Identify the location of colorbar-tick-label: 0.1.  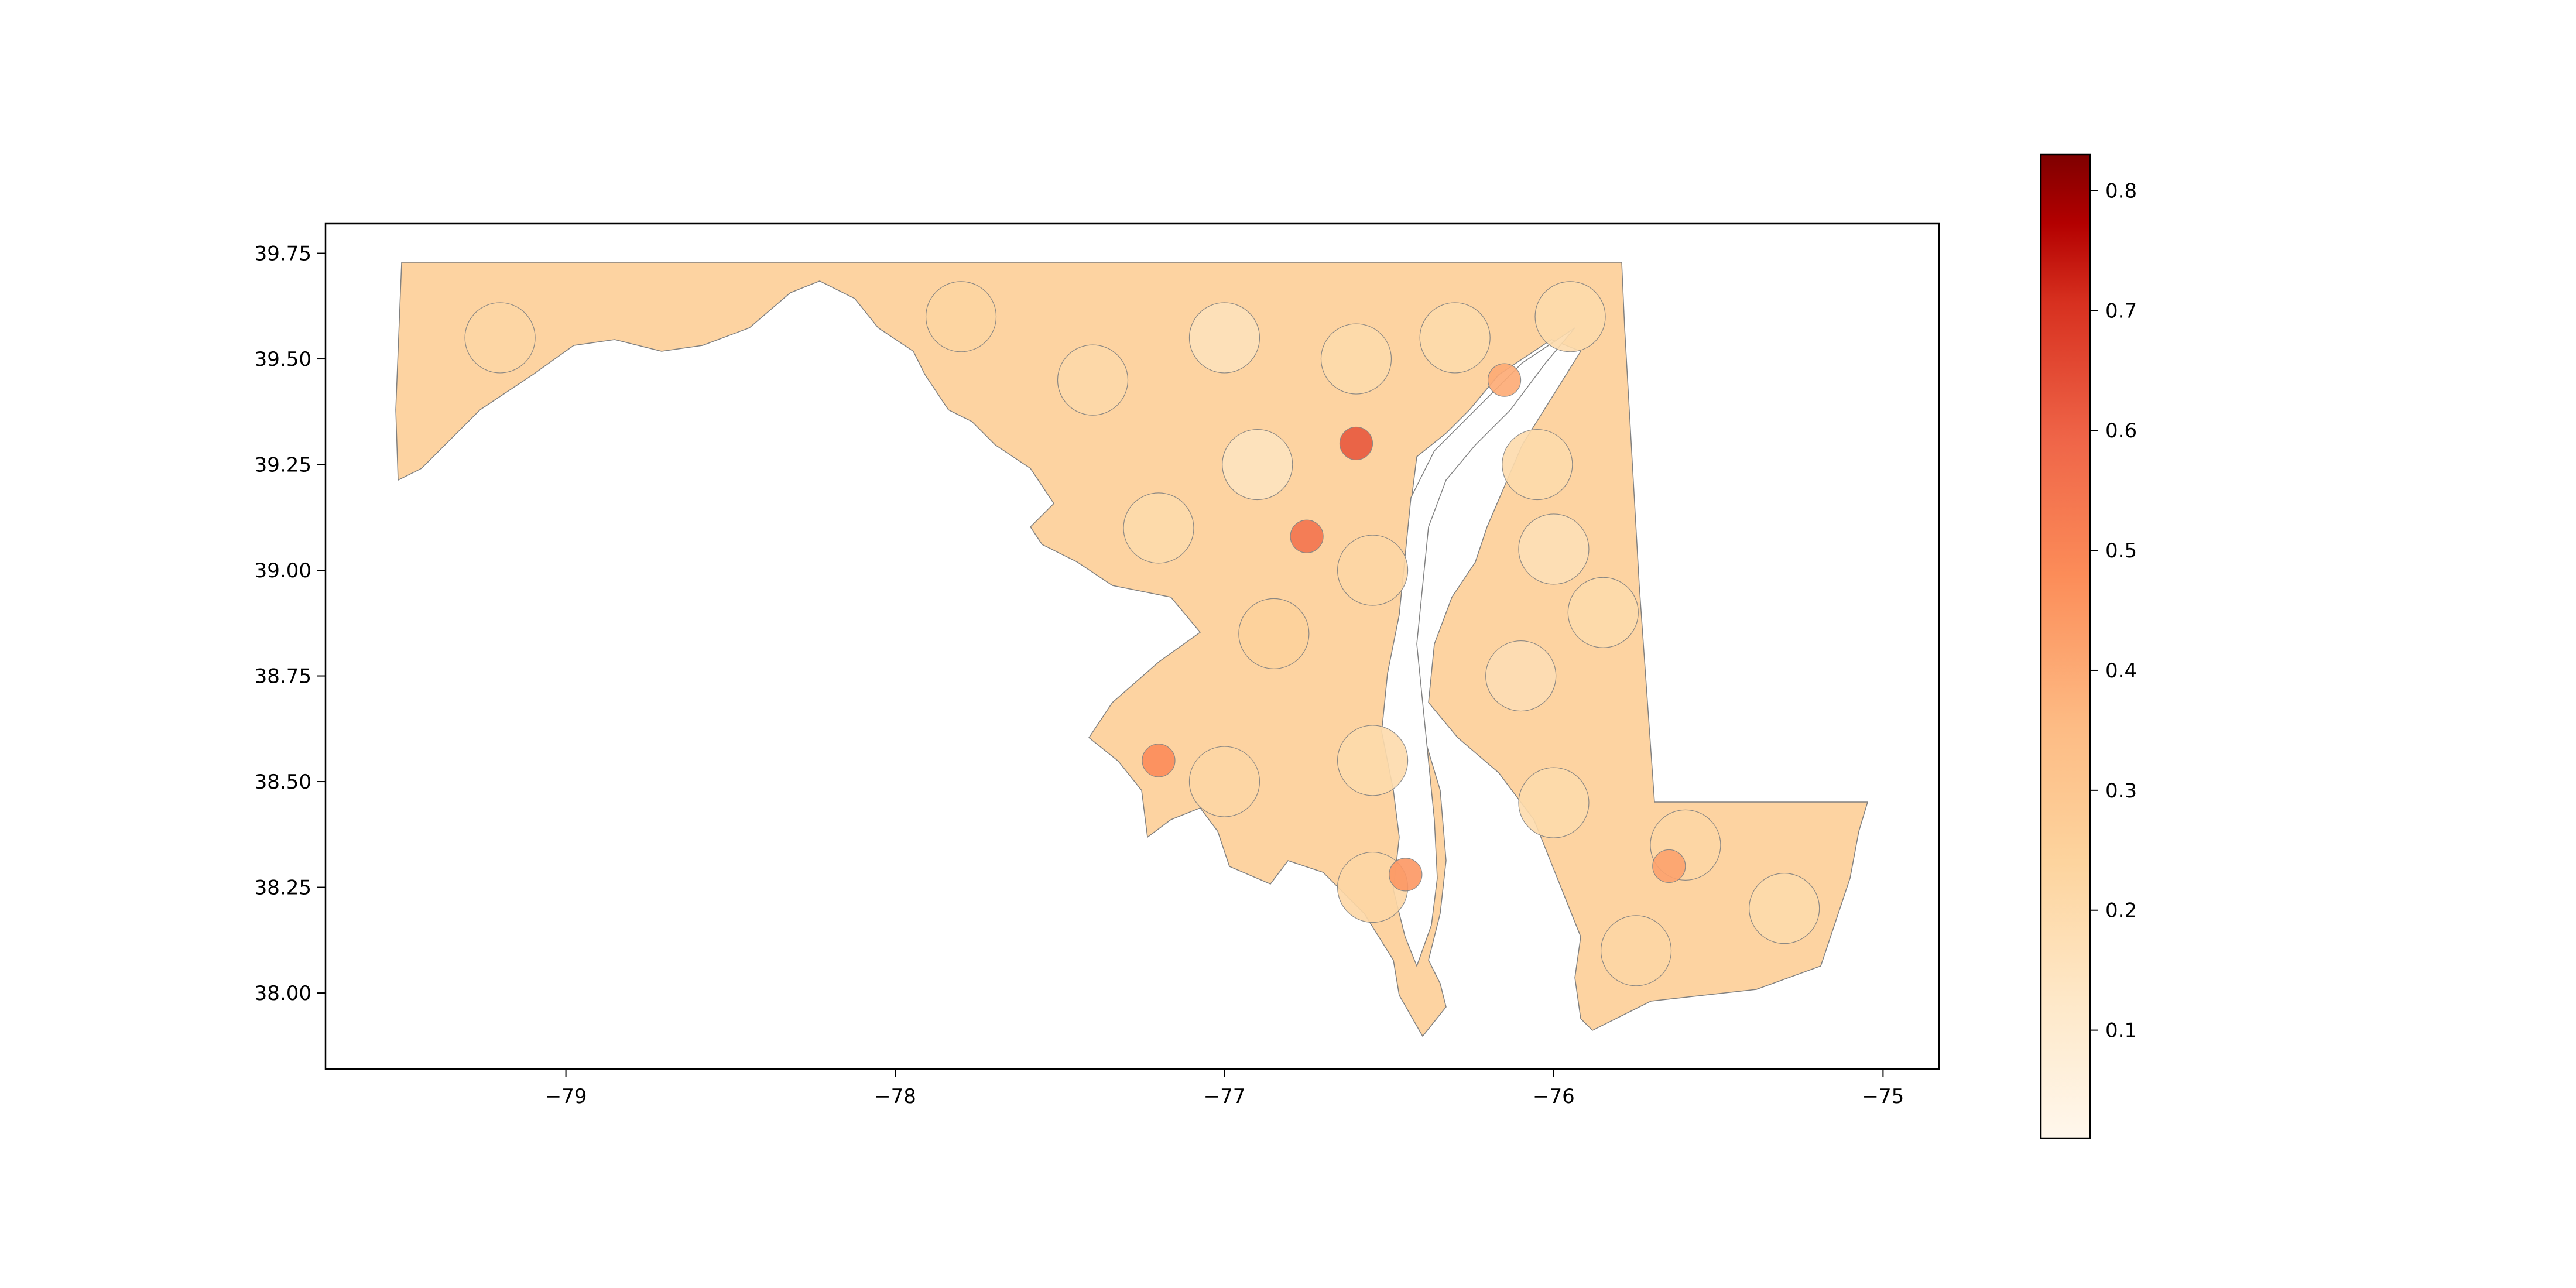
(2121, 1031).